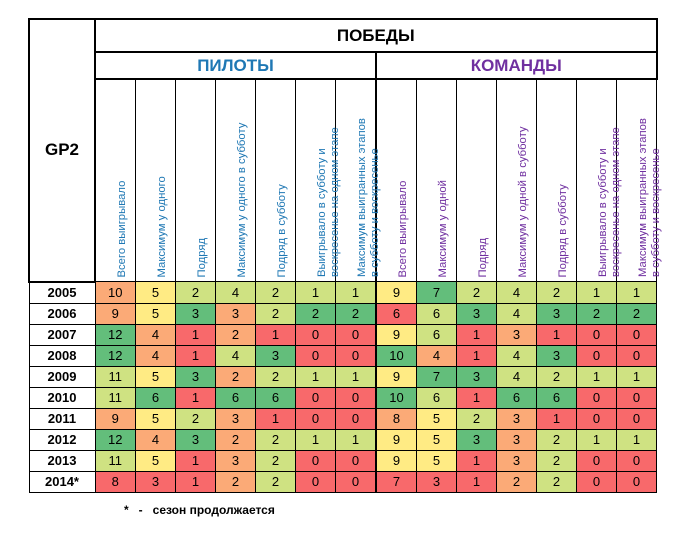 This screenshot has height=536, width=684. What do you see at coordinates (115, 180) in the screenshot?
I see `pilot-column-header: Всего выигрывало` at bounding box center [115, 180].